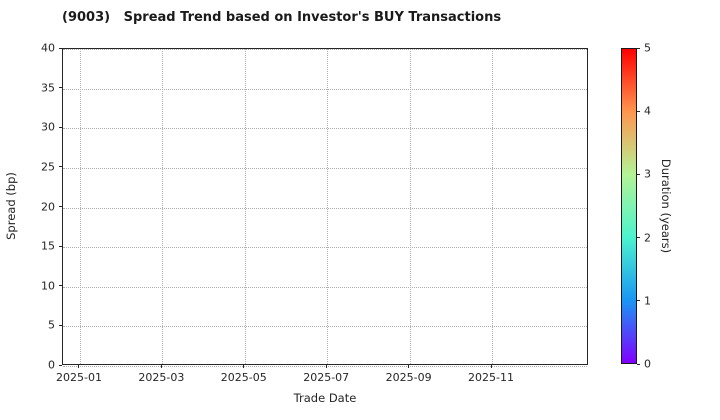 The height and width of the screenshot is (420, 720). Describe the element at coordinates (326, 377) in the screenshot. I see `x-tick-label: 2025-07` at that location.